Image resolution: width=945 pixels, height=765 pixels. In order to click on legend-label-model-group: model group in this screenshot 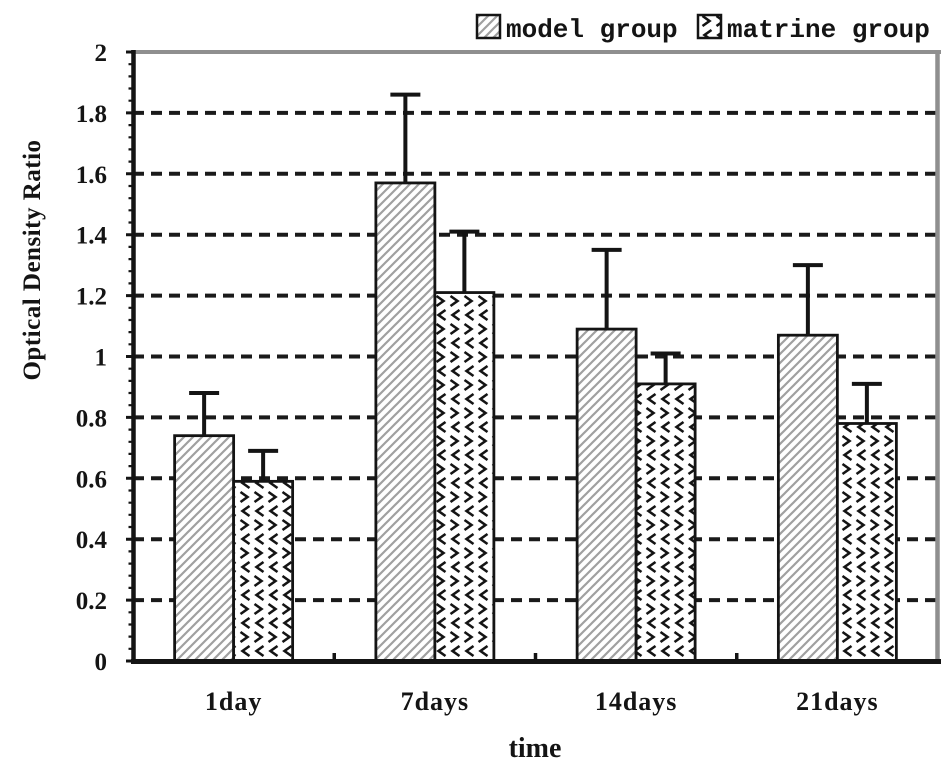, I will do `click(592, 30)`.